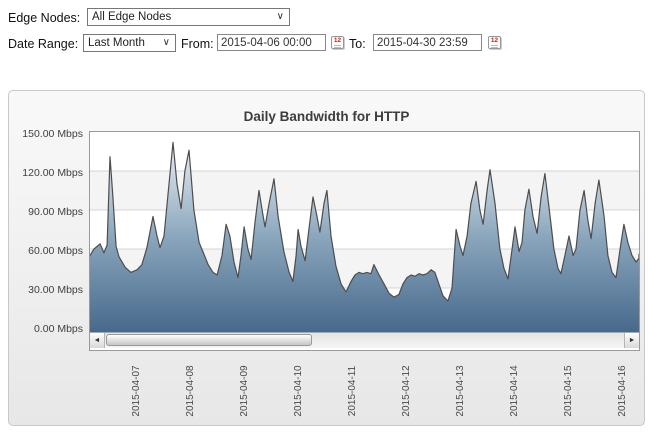  I want to click on from-date-input, so click(271, 42).